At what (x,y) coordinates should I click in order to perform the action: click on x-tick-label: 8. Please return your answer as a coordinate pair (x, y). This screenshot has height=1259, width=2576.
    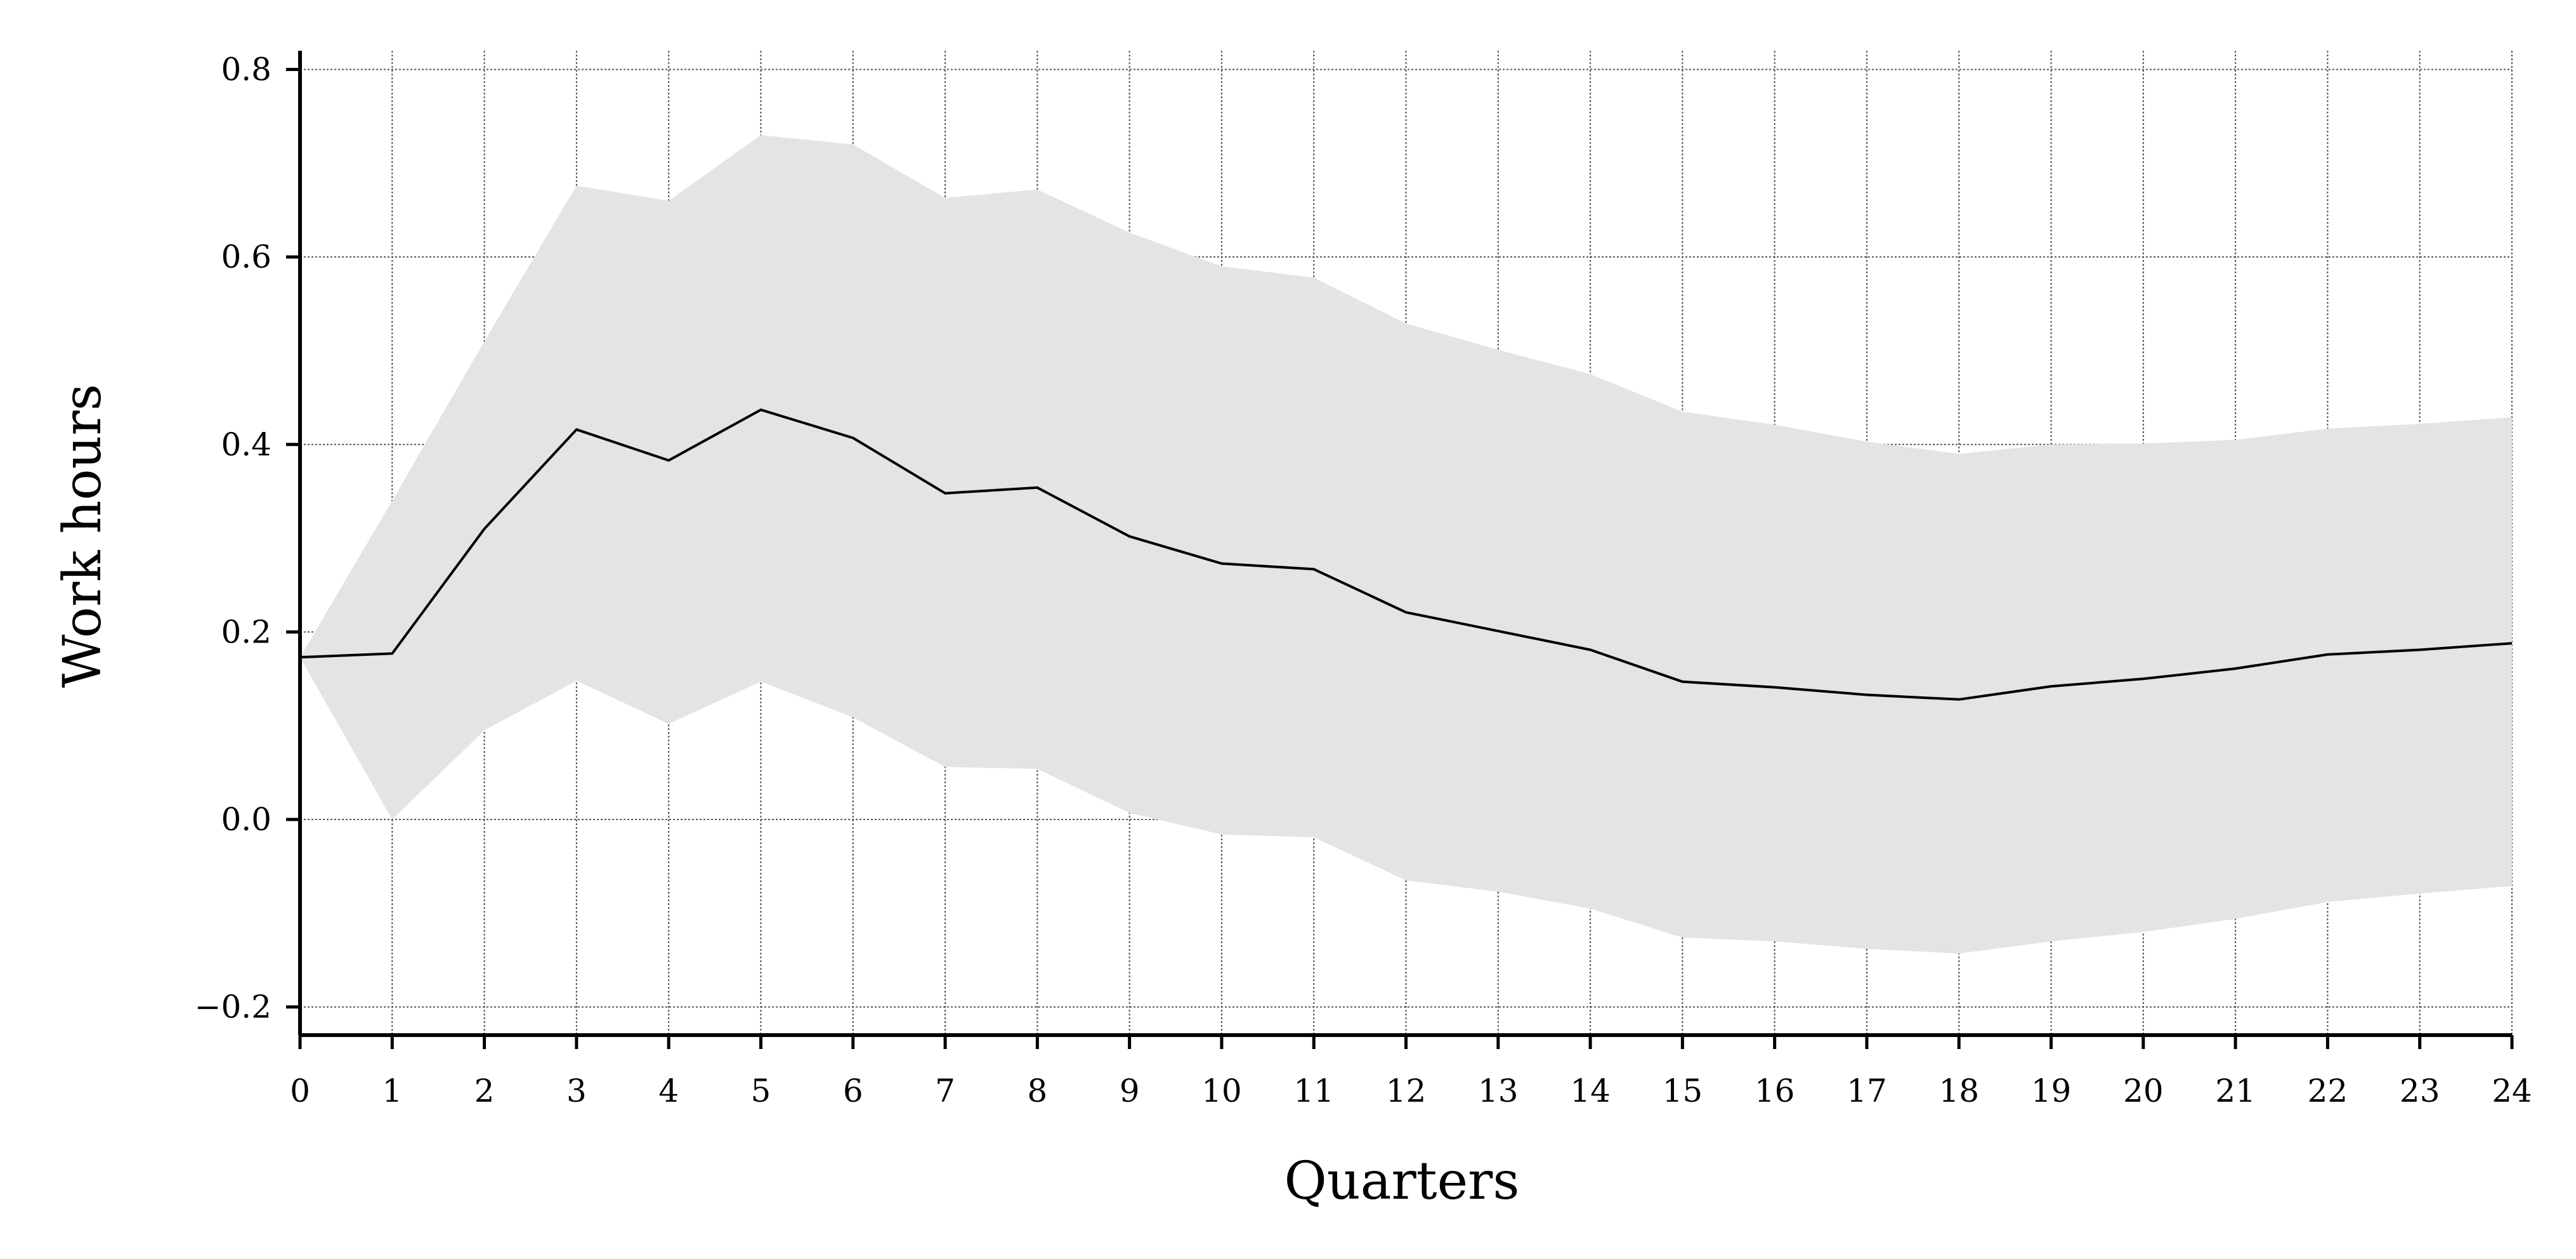
    Looking at the image, I should click on (1037, 1091).